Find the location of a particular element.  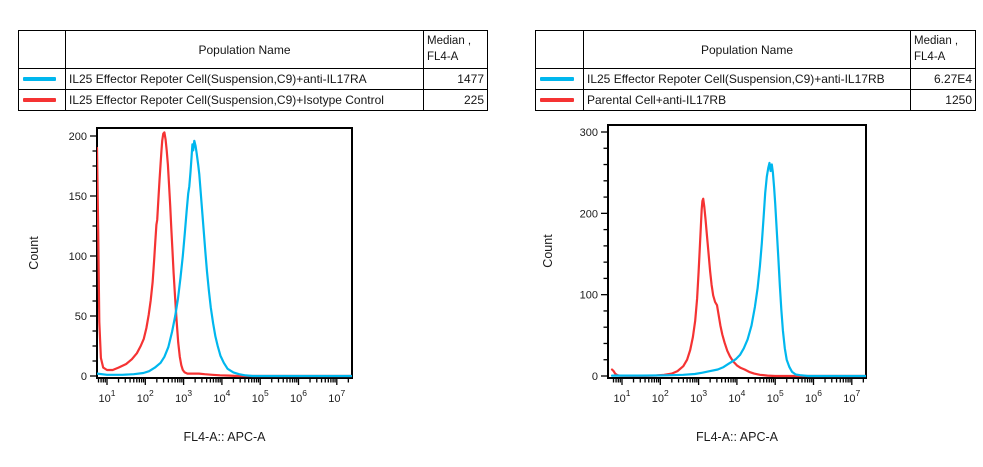

y-tick-label: 150 is located at coordinates (78, 197).